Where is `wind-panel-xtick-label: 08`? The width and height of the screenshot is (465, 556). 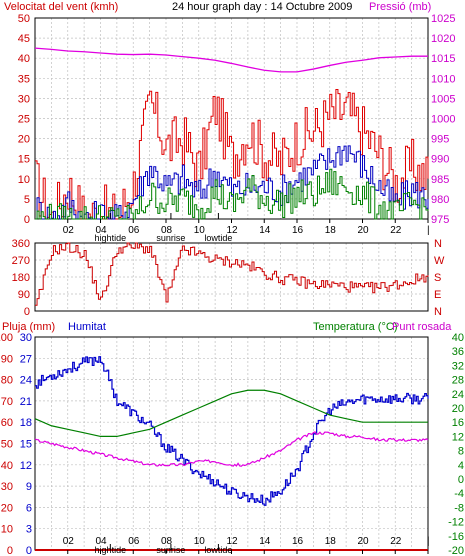
wind-panel-xtick-label: 08 is located at coordinates (167, 230).